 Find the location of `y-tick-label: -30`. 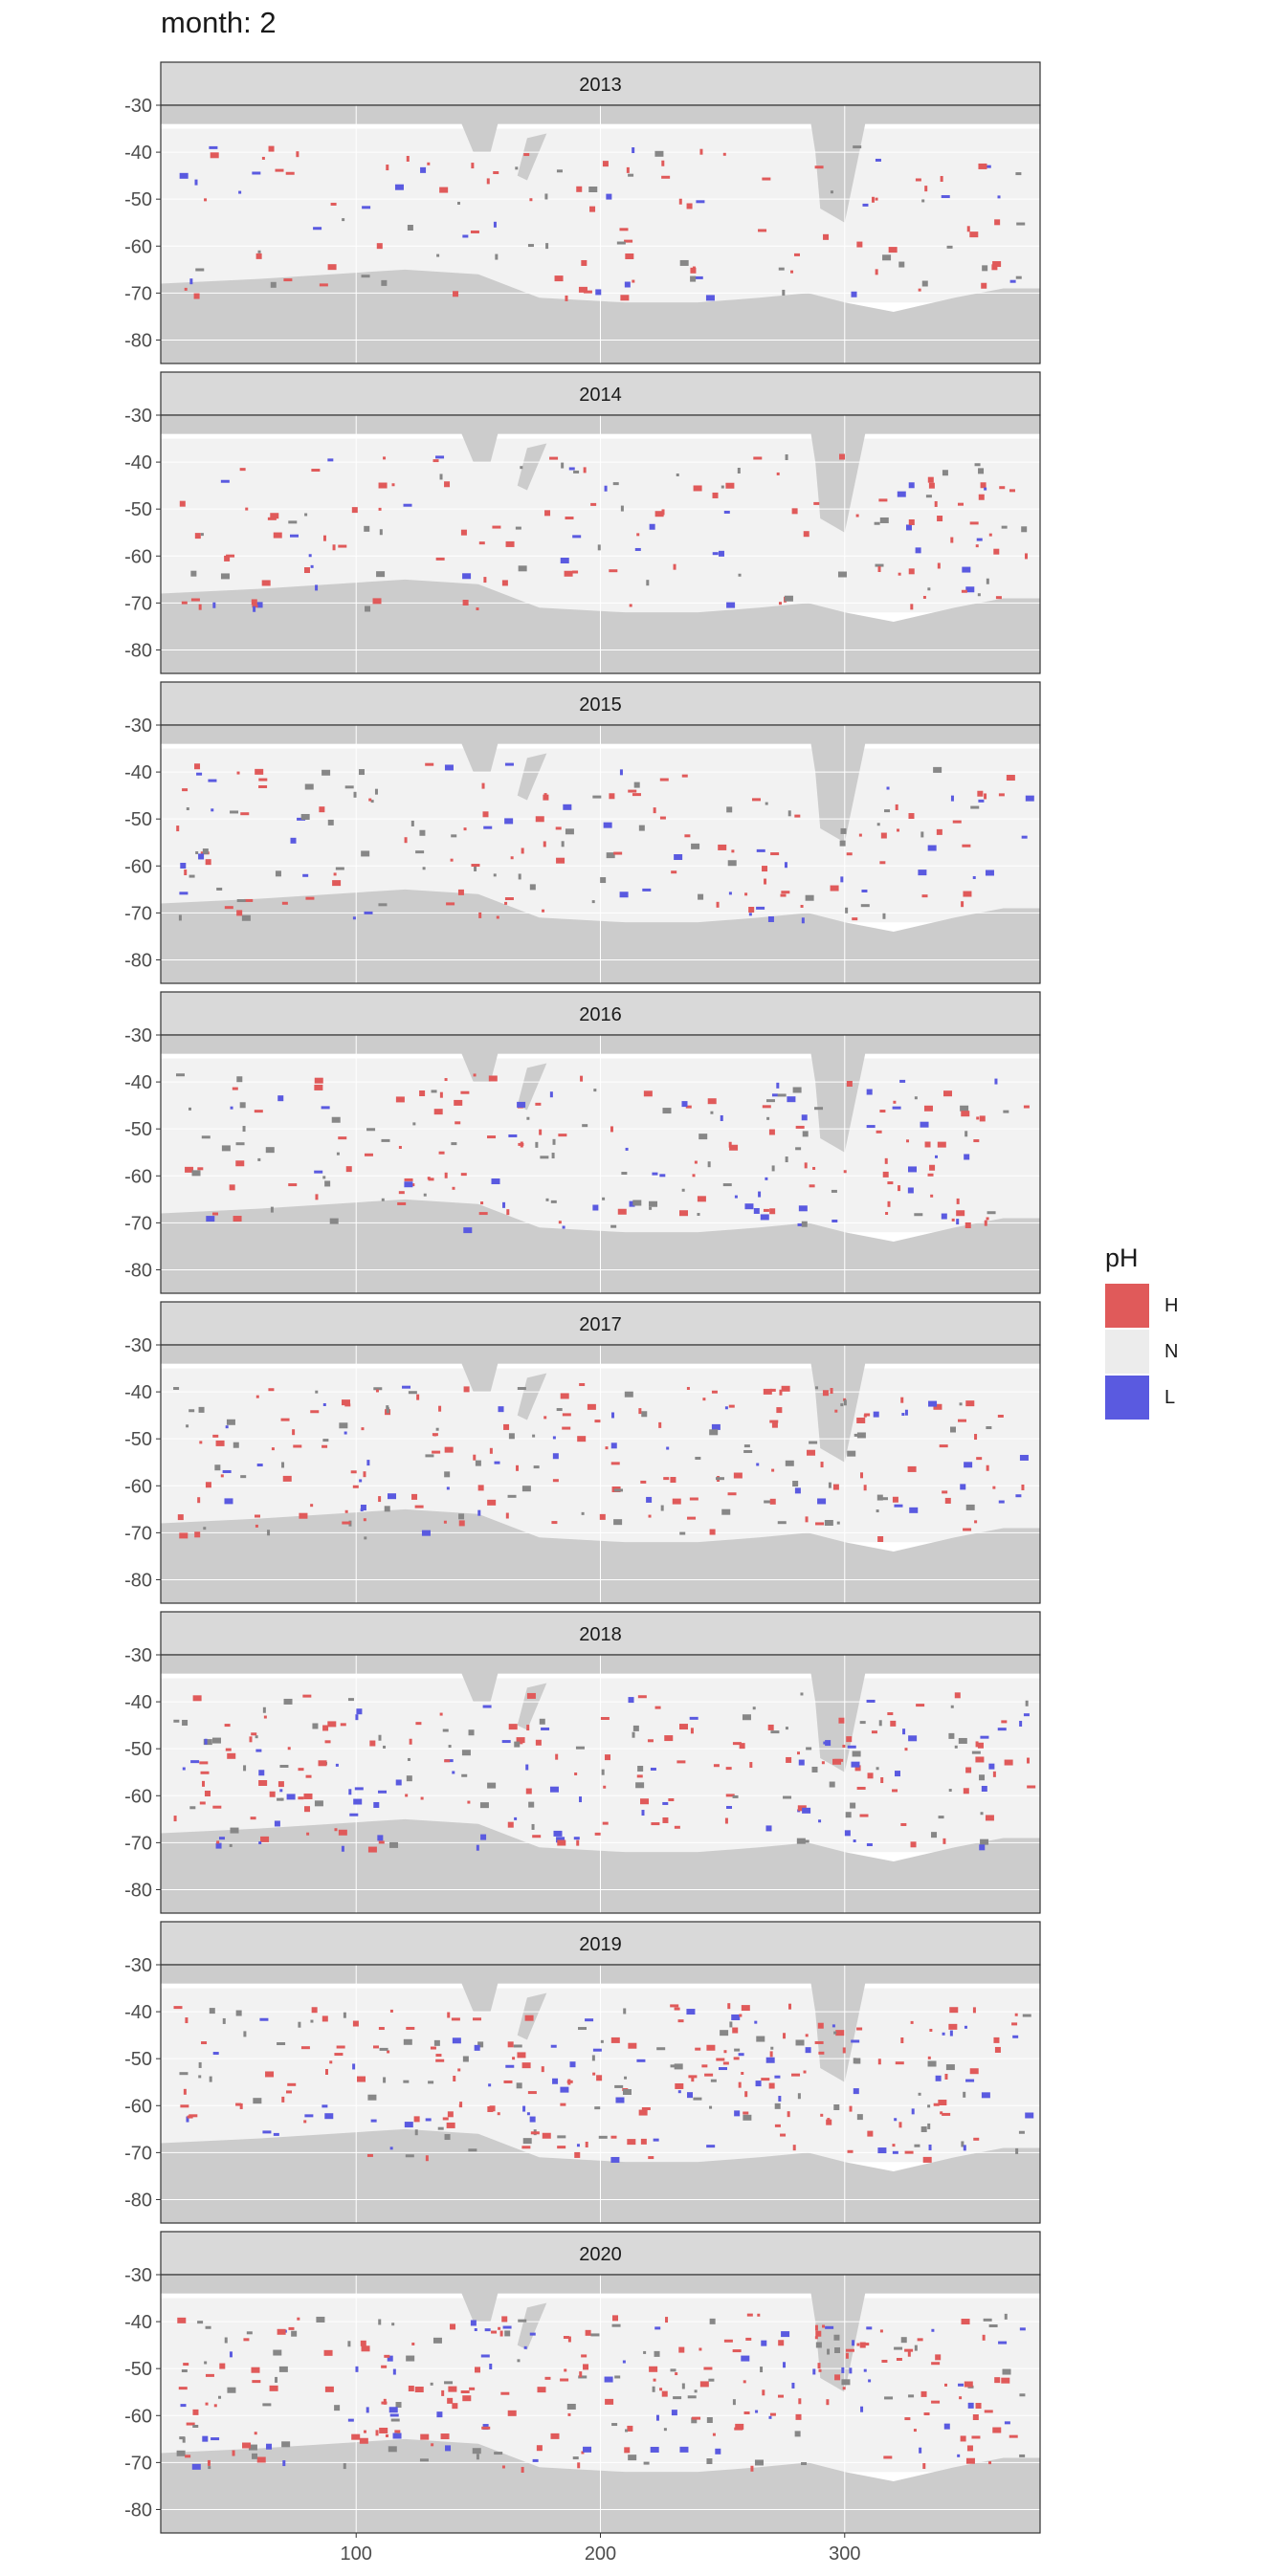

y-tick-label: -30 is located at coordinates (138, 417).